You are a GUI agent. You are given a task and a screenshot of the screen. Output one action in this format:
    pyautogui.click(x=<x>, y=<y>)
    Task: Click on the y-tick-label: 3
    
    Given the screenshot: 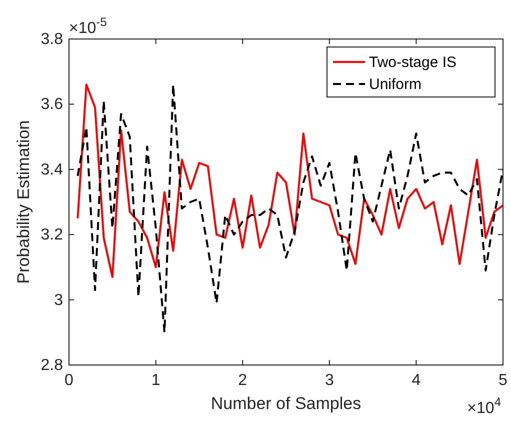 What is the action you would take?
    pyautogui.click(x=59, y=300)
    